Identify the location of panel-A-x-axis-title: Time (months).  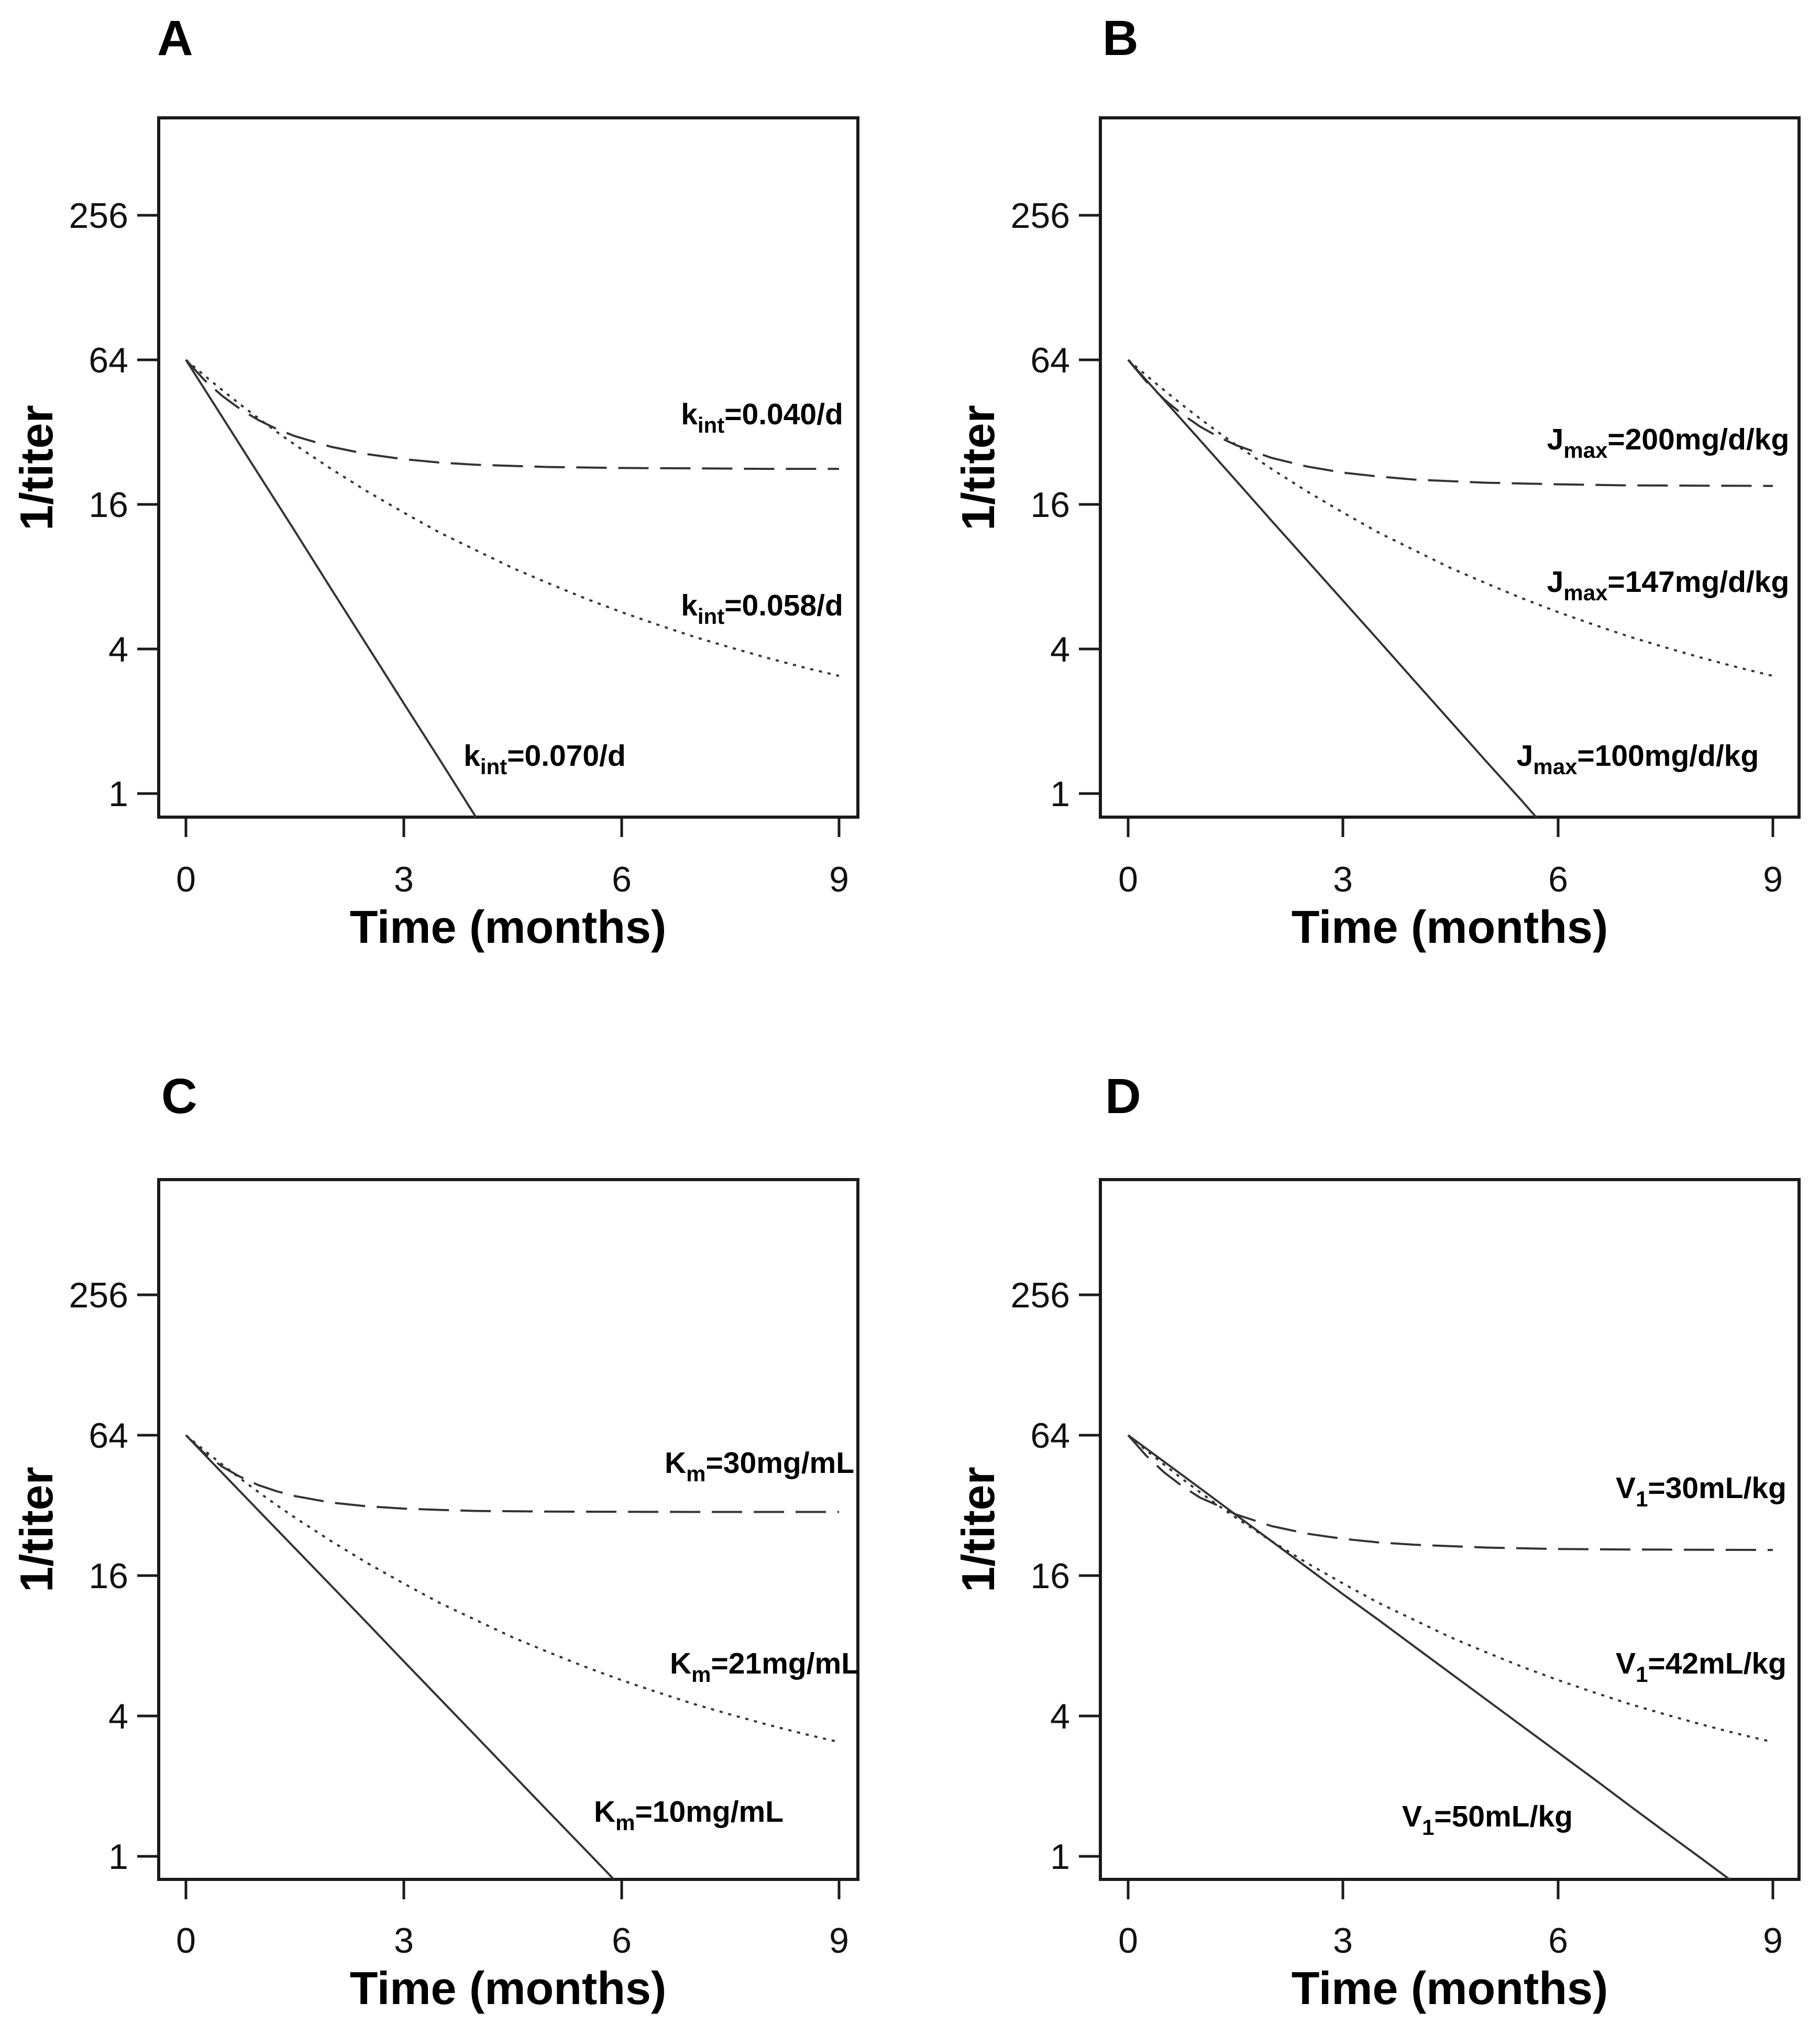
(509, 927).